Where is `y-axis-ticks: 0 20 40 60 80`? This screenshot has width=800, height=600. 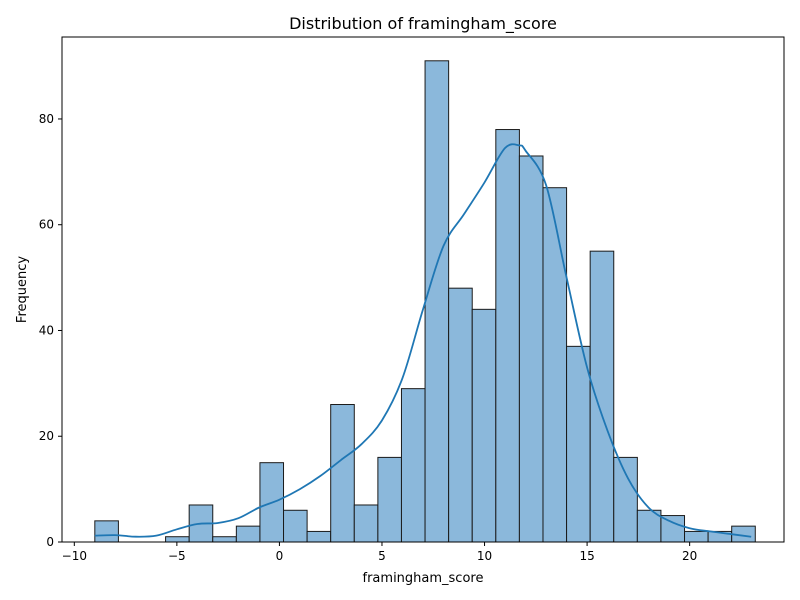 y-axis-ticks: 0 20 40 60 80 is located at coordinates (50, 330).